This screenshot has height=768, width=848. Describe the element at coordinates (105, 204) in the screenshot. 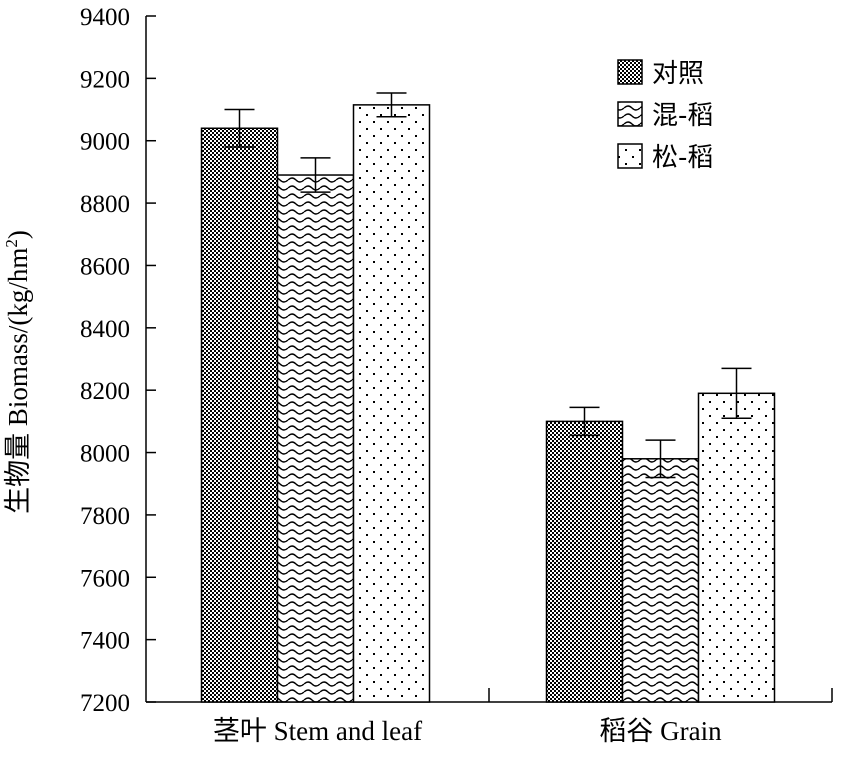

I see `y-tick-label: 8800` at that location.